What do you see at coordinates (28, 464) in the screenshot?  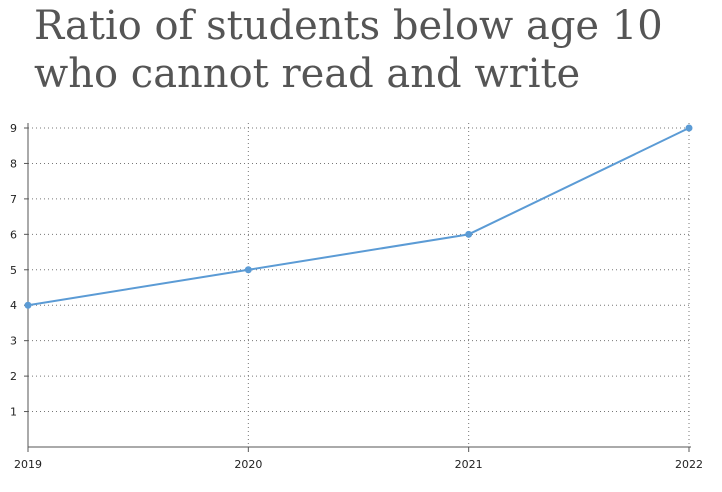 I see `x-tick-label: 2019` at bounding box center [28, 464].